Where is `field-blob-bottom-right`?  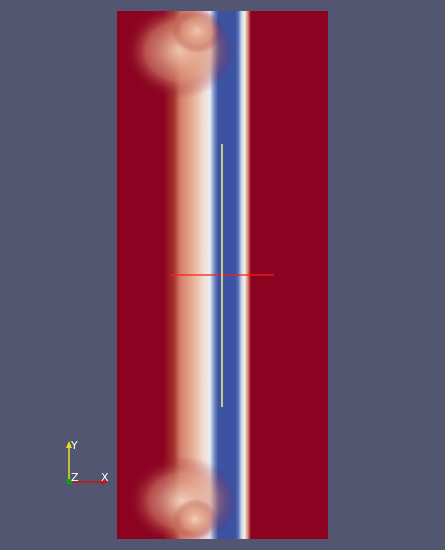
field-blob-bottom-right is located at coordinates (195, 519).